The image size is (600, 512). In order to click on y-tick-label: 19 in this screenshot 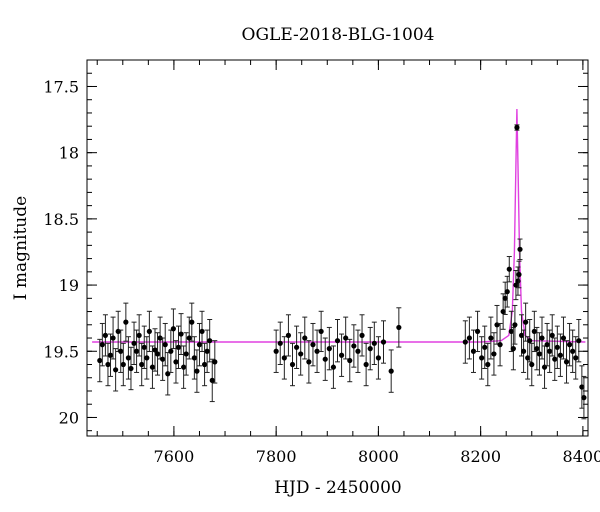, I will do `click(69, 285)`.